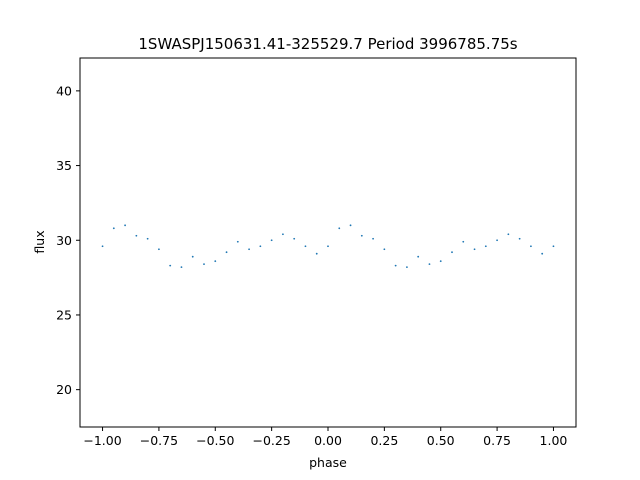 Image resolution: width=640 pixels, height=480 pixels. What do you see at coordinates (159, 440) in the screenshot?
I see `x-tick-label: −0.75` at bounding box center [159, 440].